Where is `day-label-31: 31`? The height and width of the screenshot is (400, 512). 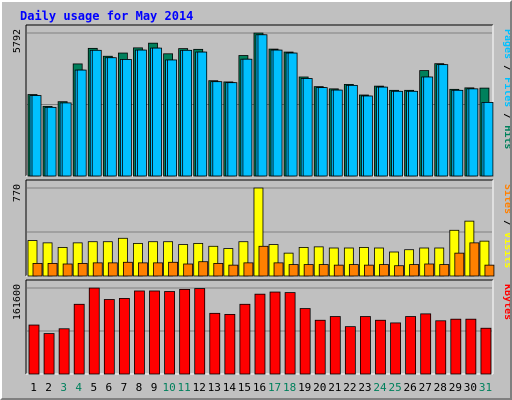
day-label-31: 31 is located at coordinates (485, 387).